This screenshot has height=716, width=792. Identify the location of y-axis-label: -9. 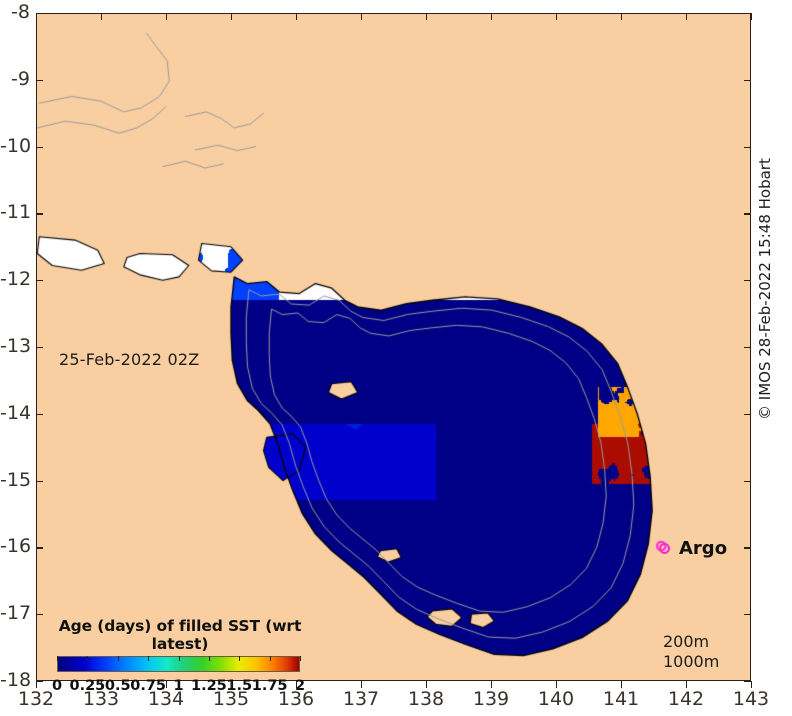
(20, 78).